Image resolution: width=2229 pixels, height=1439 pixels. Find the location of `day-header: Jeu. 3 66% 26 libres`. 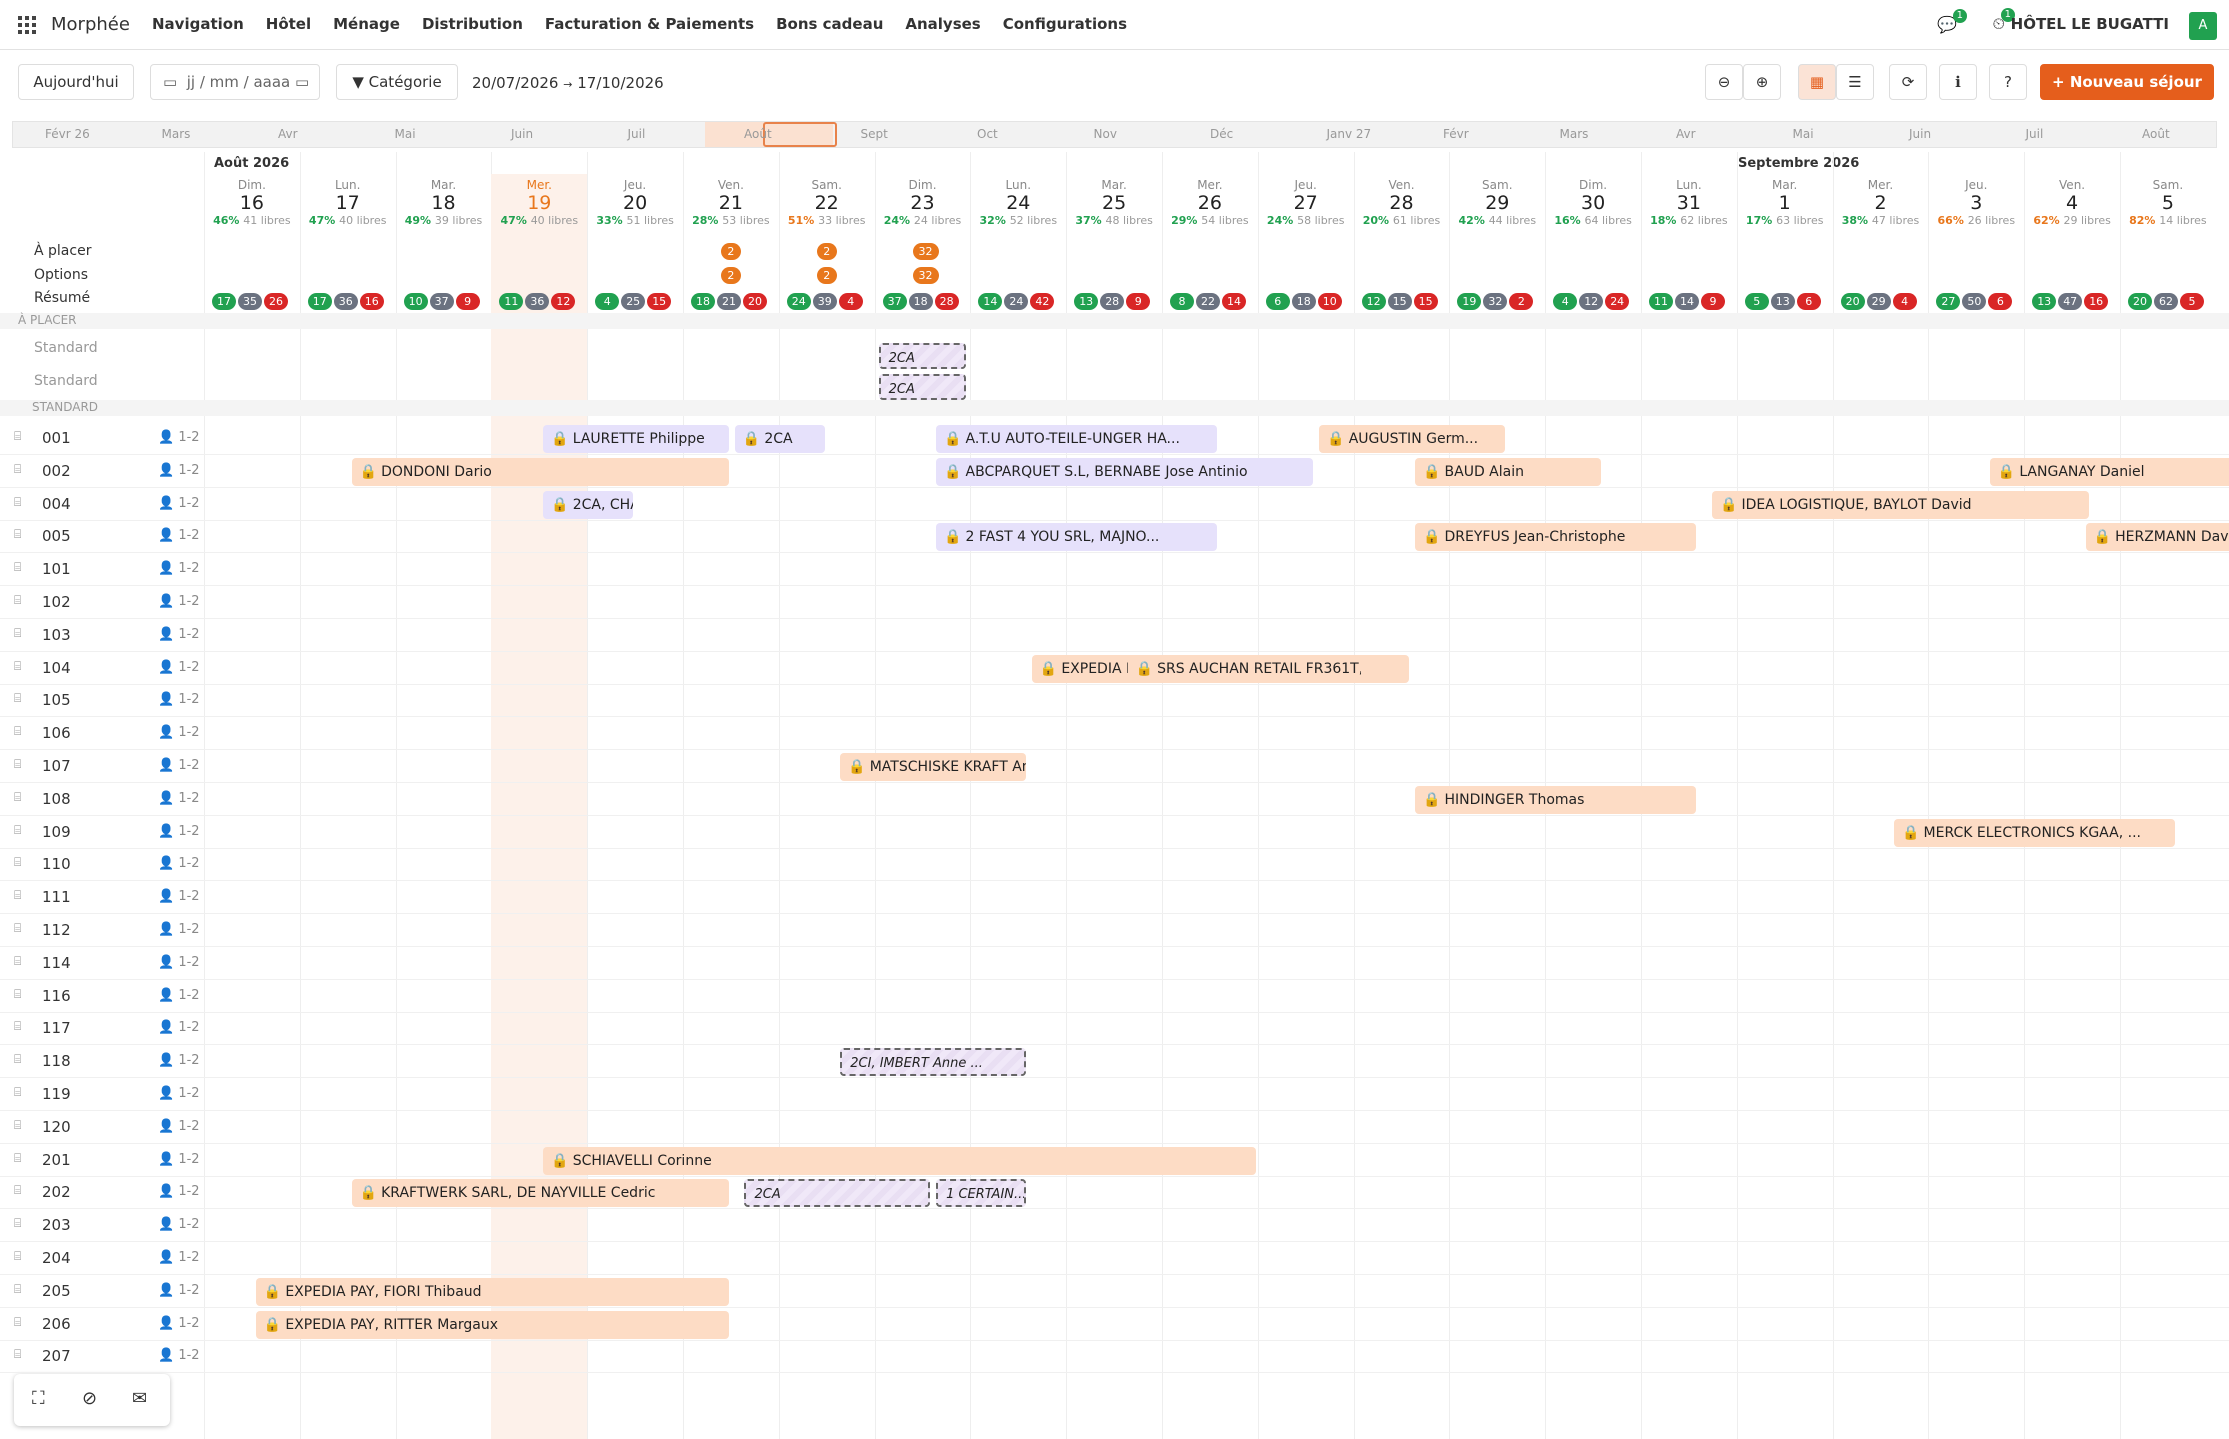

day-header: Jeu. 3 66% 26 libres is located at coordinates (1976, 202).